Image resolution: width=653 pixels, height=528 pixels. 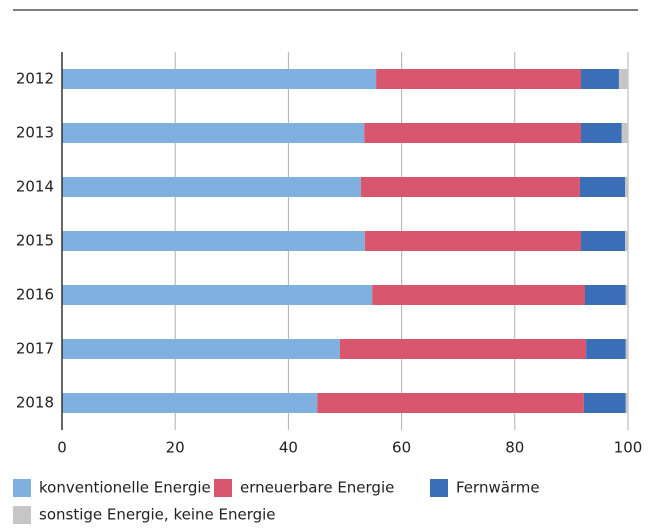 What do you see at coordinates (35, 133) in the screenshot?
I see `y-tick-label: 2013` at bounding box center [35, 133].